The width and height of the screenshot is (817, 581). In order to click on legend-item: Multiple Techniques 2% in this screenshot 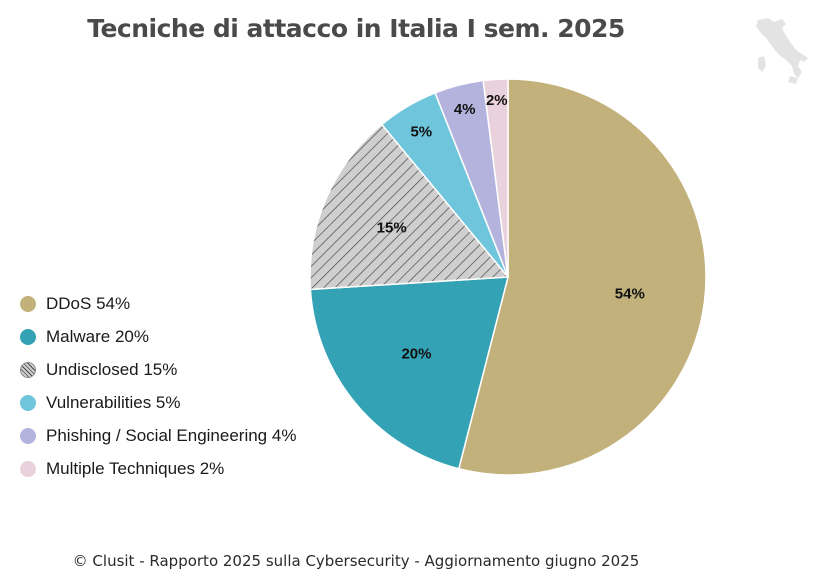, I will do `click(158, 468)`.